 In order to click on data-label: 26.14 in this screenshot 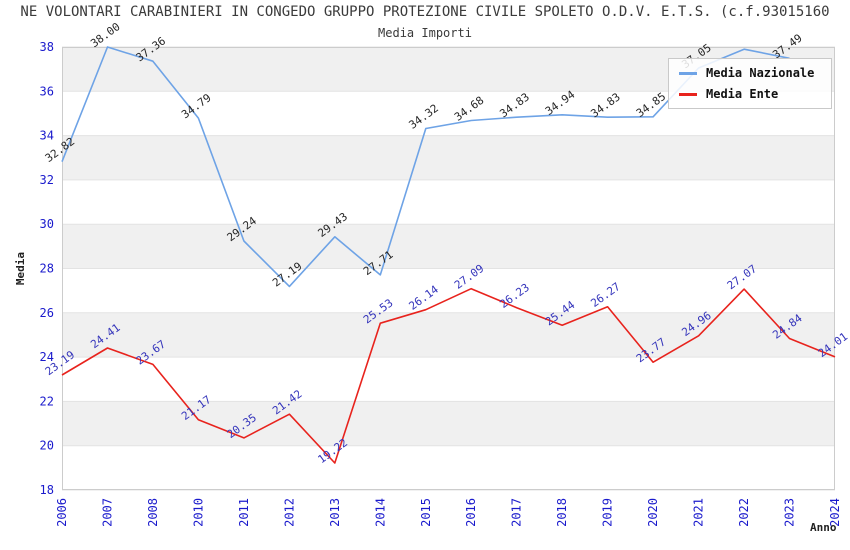, I will do `click(423, 298)`.